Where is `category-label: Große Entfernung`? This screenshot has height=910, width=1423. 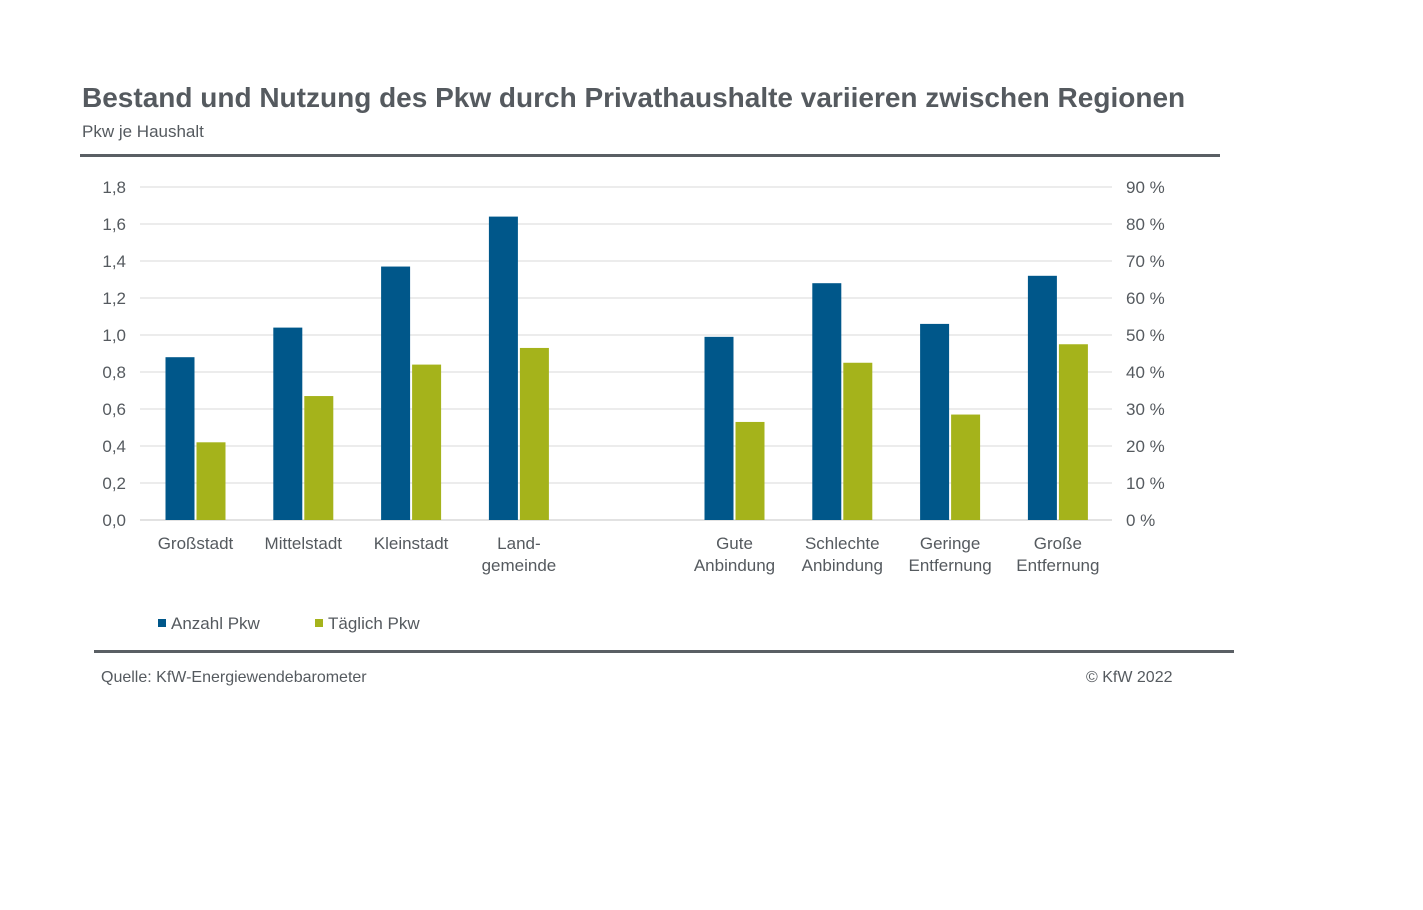 category-label: Große Entfernung is located at coordinates (1057, 554).